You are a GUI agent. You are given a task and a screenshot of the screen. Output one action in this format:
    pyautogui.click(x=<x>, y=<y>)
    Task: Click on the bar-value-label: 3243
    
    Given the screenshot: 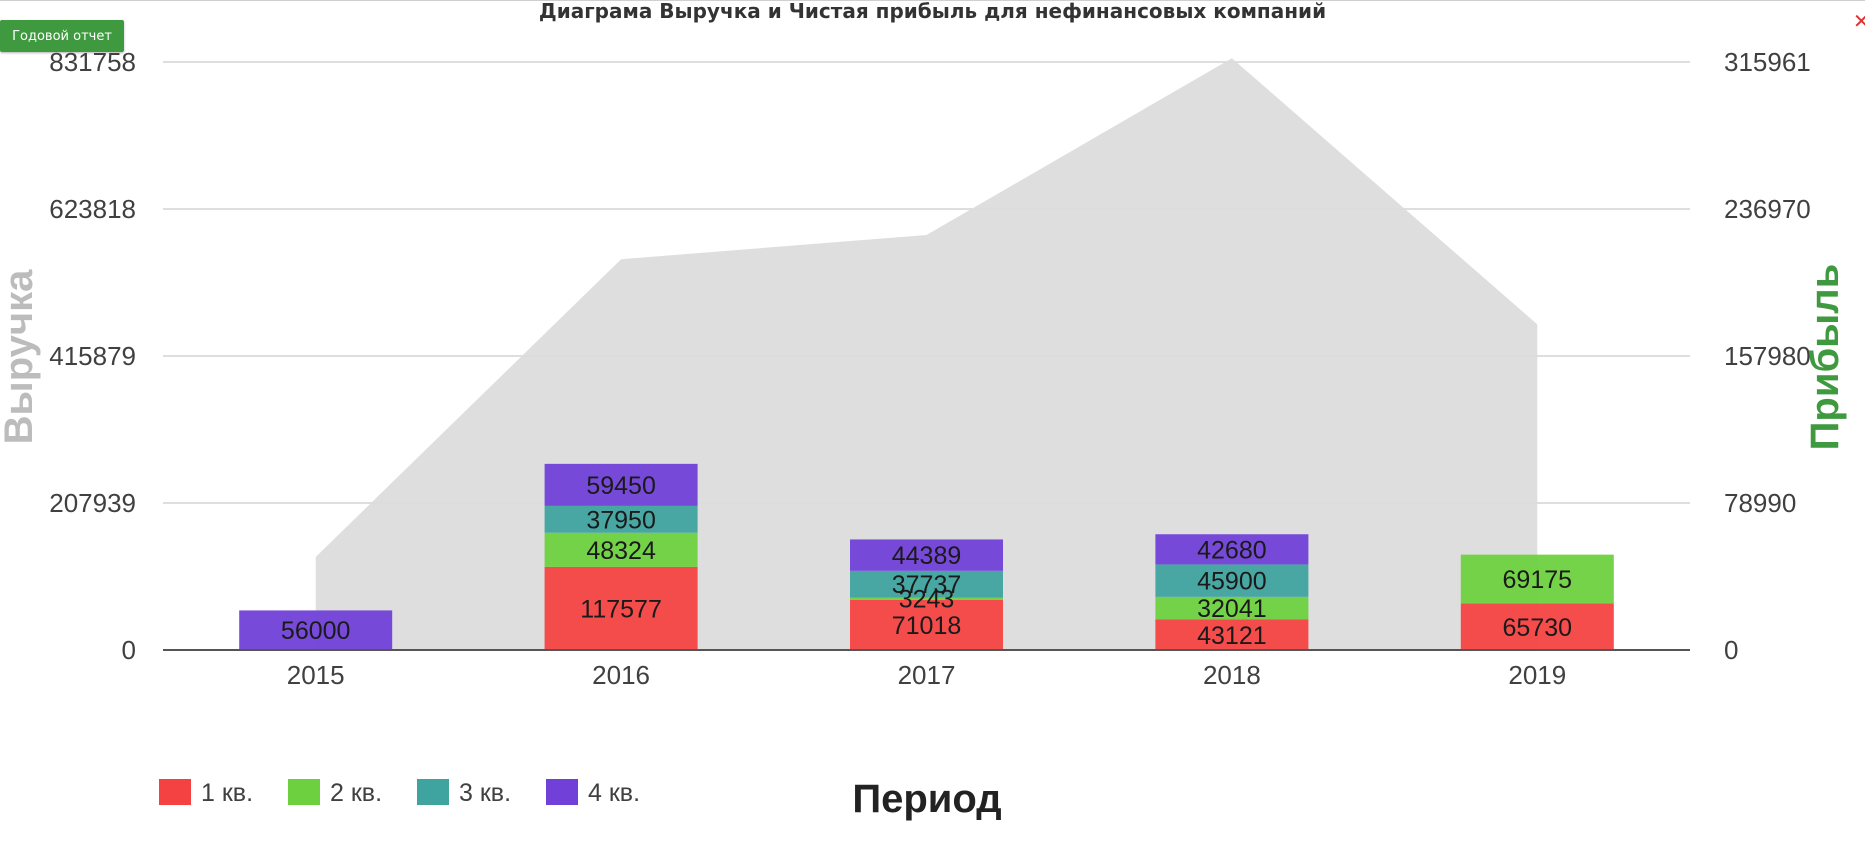 What is the action you would take?
    pyautogui.click(x=927, y=600)
    